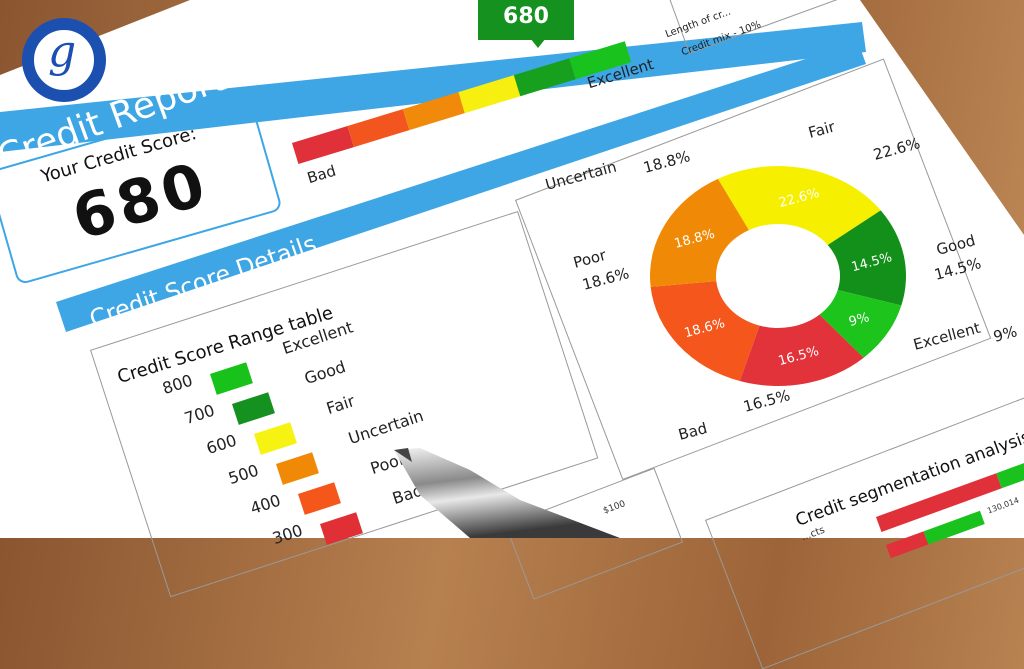 Image resolution: width=1024 pixels, height=669 pixels. Describe the element at coordinates (699, 232) in the screenshot. I see `donut-slice-uncertain` at that location.